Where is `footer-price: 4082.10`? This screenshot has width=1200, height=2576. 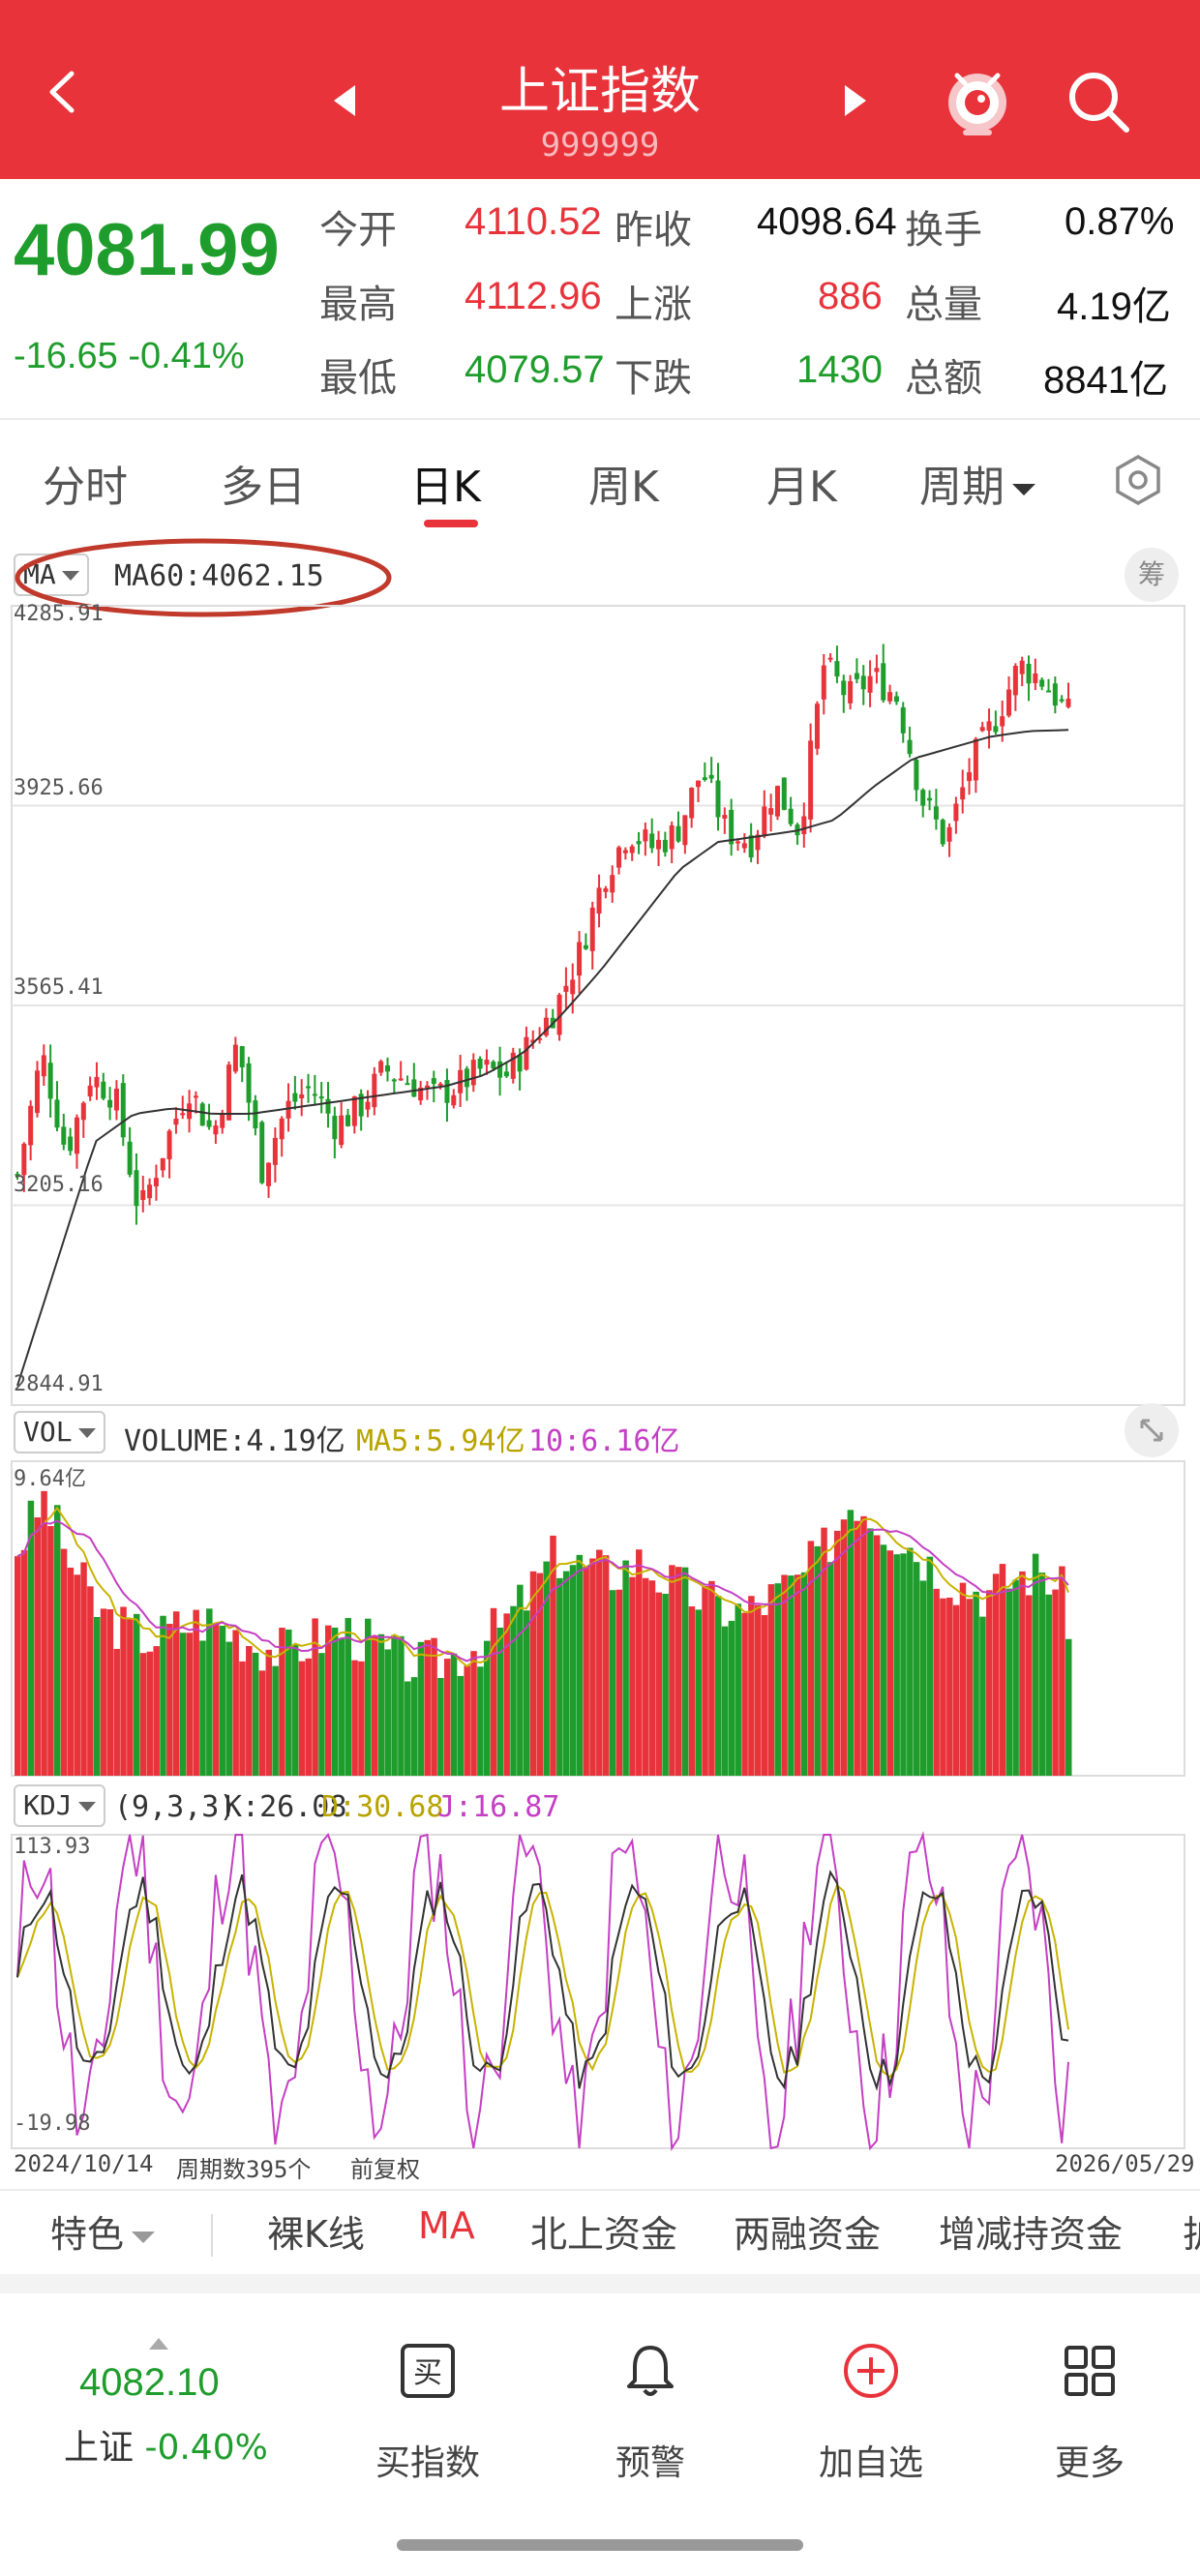 footer-price: 4082.10 is located at coordinates (150, 2382).